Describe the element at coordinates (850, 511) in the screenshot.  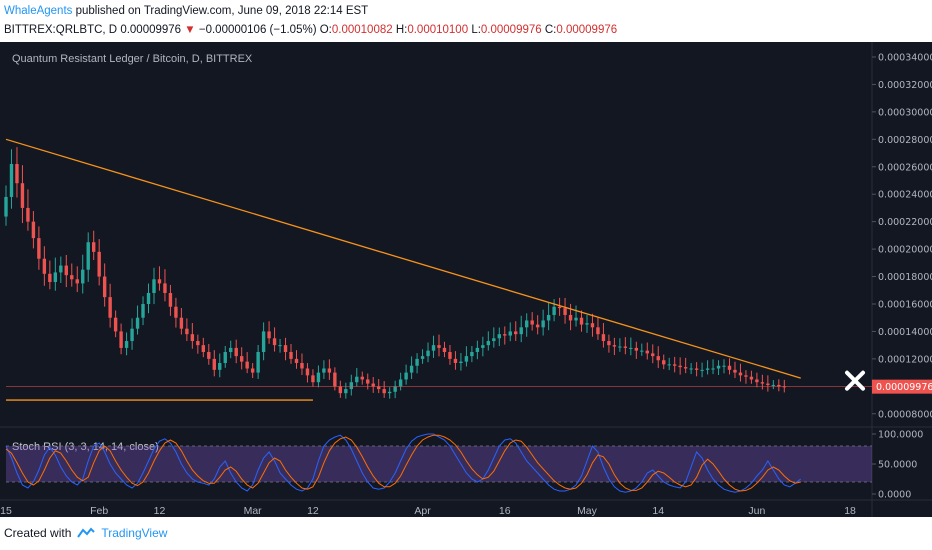
I see `time-tick-label: 18` at that location.